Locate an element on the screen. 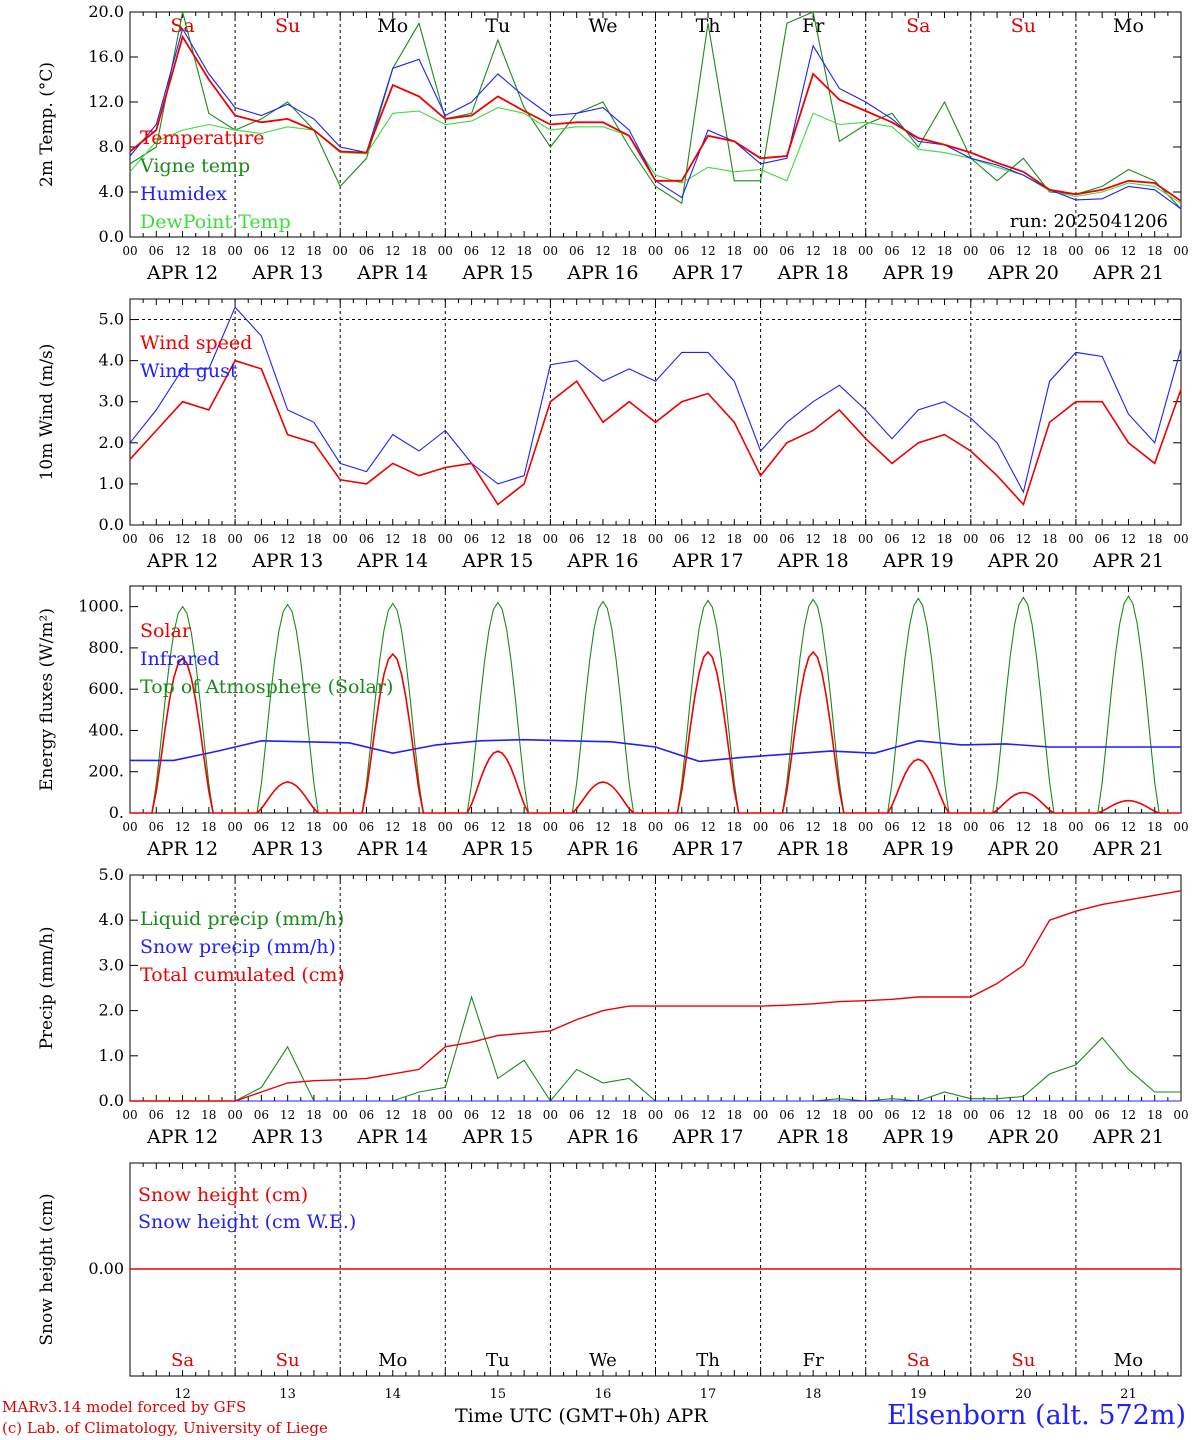 The height and width of the screenshot is (1440, 1194). day-number-label: 17 is located at coordinates (708, 1394).